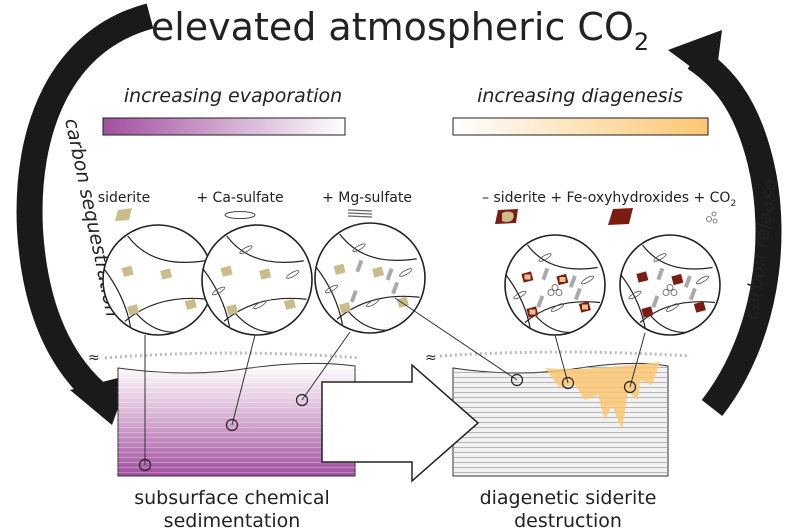 This screenshot has height=531, width=799. I want to click on surface-right, so click(565, 354).